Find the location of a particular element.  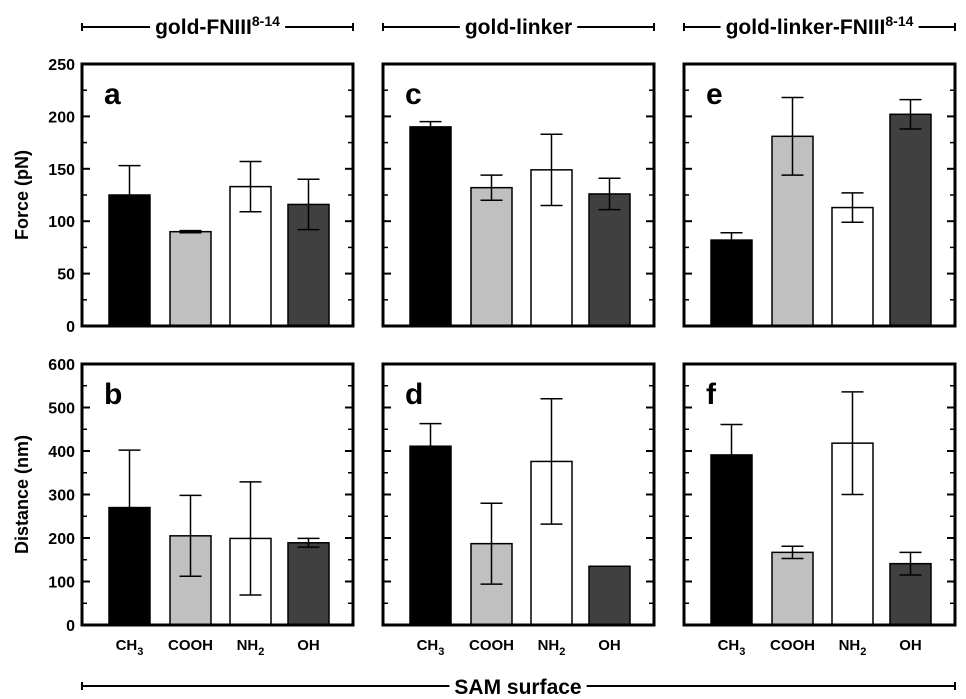

panel-f: f is located at coordinates (819, 494).